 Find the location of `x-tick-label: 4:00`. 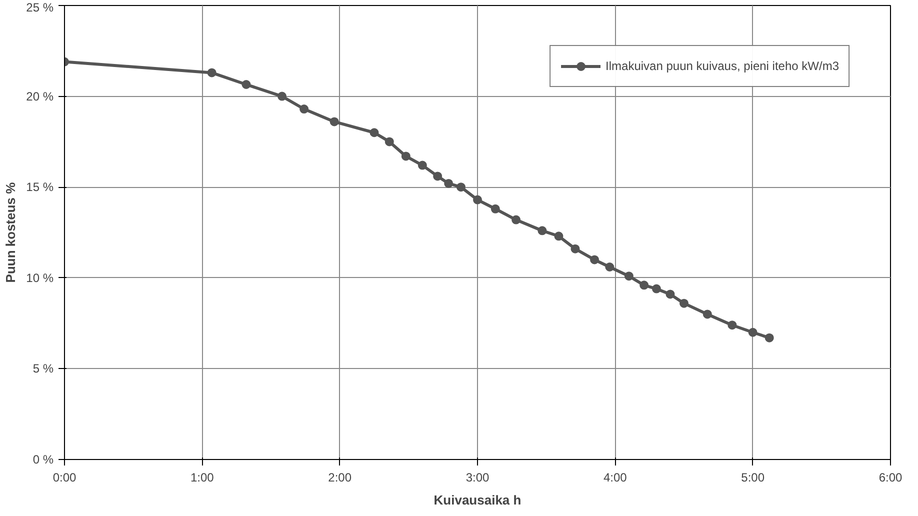

x-tick-label: 4:00 is located at coordinates (615, 477).